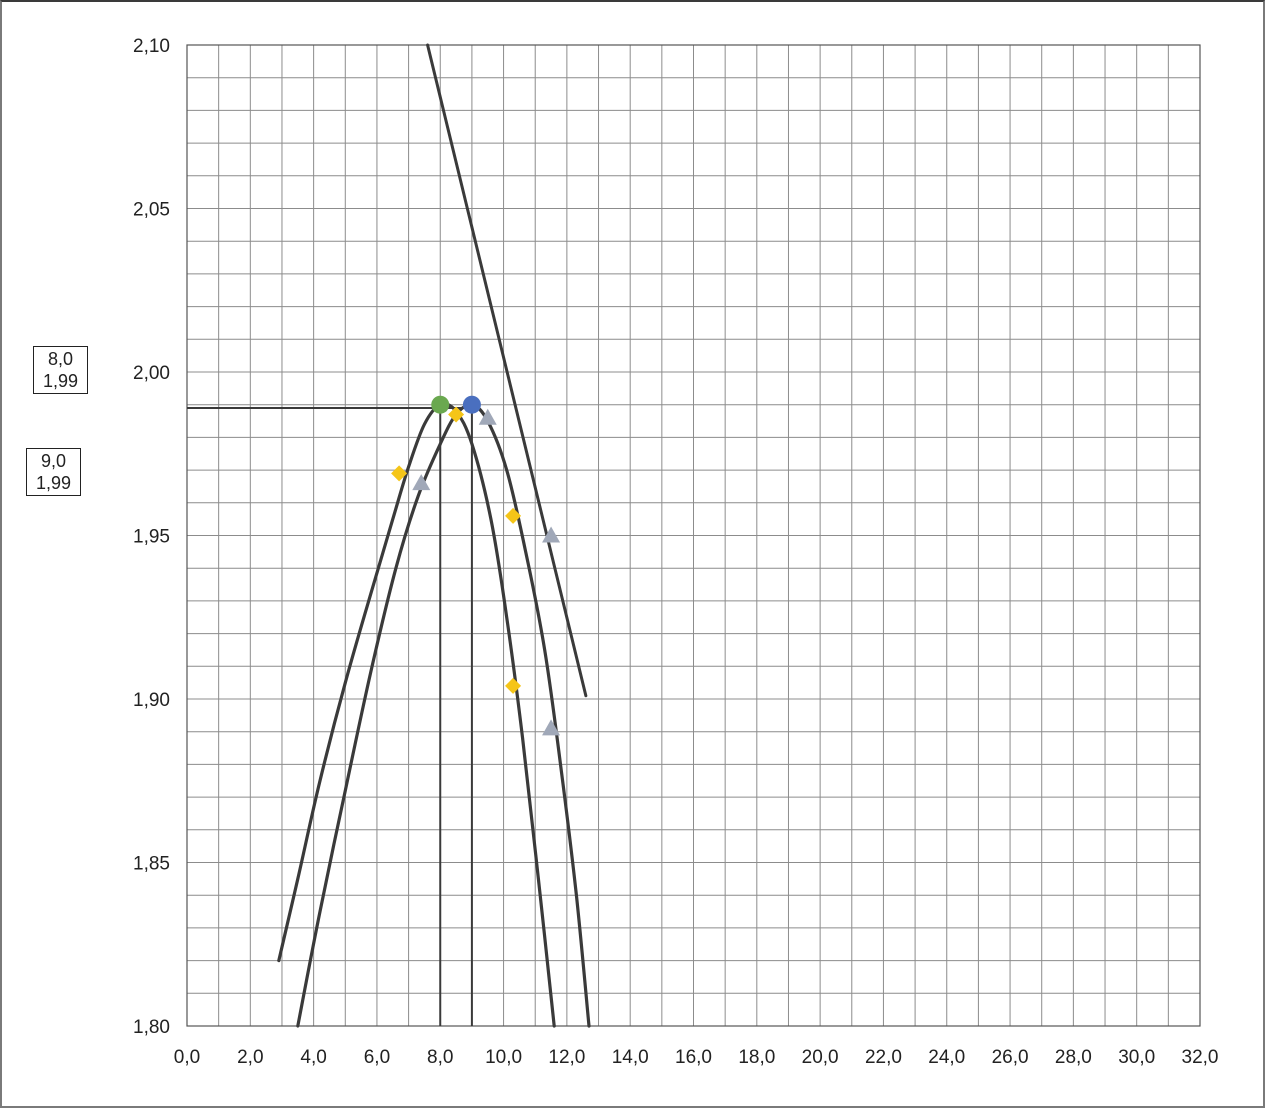 The width and height of the screenshot is (1269, 1112). What do you see at coordinates (330, 716) in the screenshot?
I see `optimum-guides` at bounding box center [330, 716].